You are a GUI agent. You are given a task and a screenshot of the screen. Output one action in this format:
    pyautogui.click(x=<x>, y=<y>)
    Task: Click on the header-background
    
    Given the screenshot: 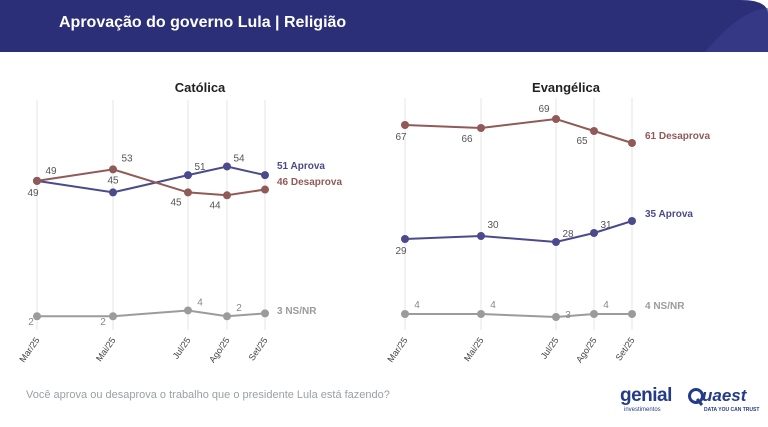 What is the action you would take?
    pyautogui.click(x=384, y=26)
    